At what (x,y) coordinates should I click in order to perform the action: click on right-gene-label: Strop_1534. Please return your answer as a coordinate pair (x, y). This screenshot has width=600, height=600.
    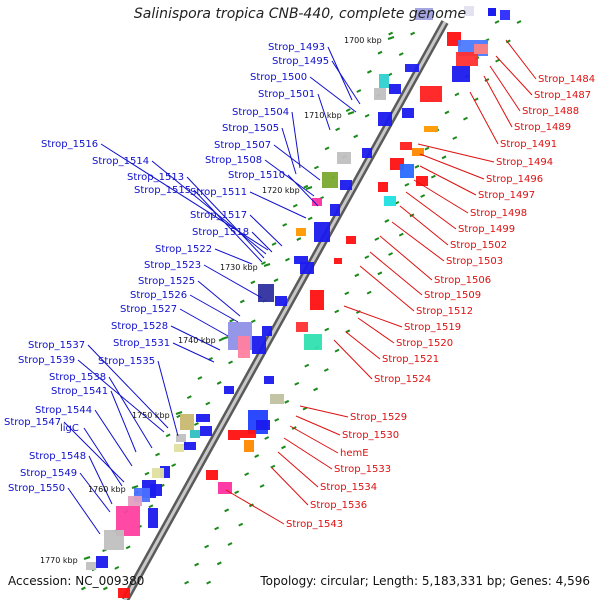
    Looking at the image, I should click on (348, 487).